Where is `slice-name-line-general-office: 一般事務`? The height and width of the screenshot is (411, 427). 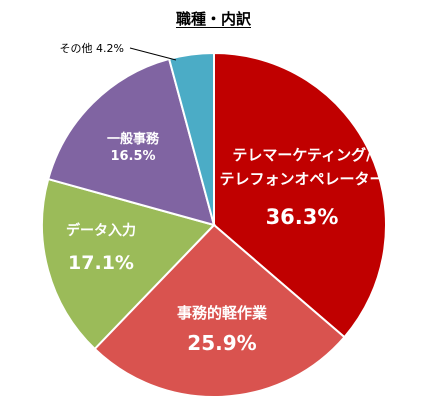 slice-name-line-general-office: 一般事務 is located at coordinates (133, 139).